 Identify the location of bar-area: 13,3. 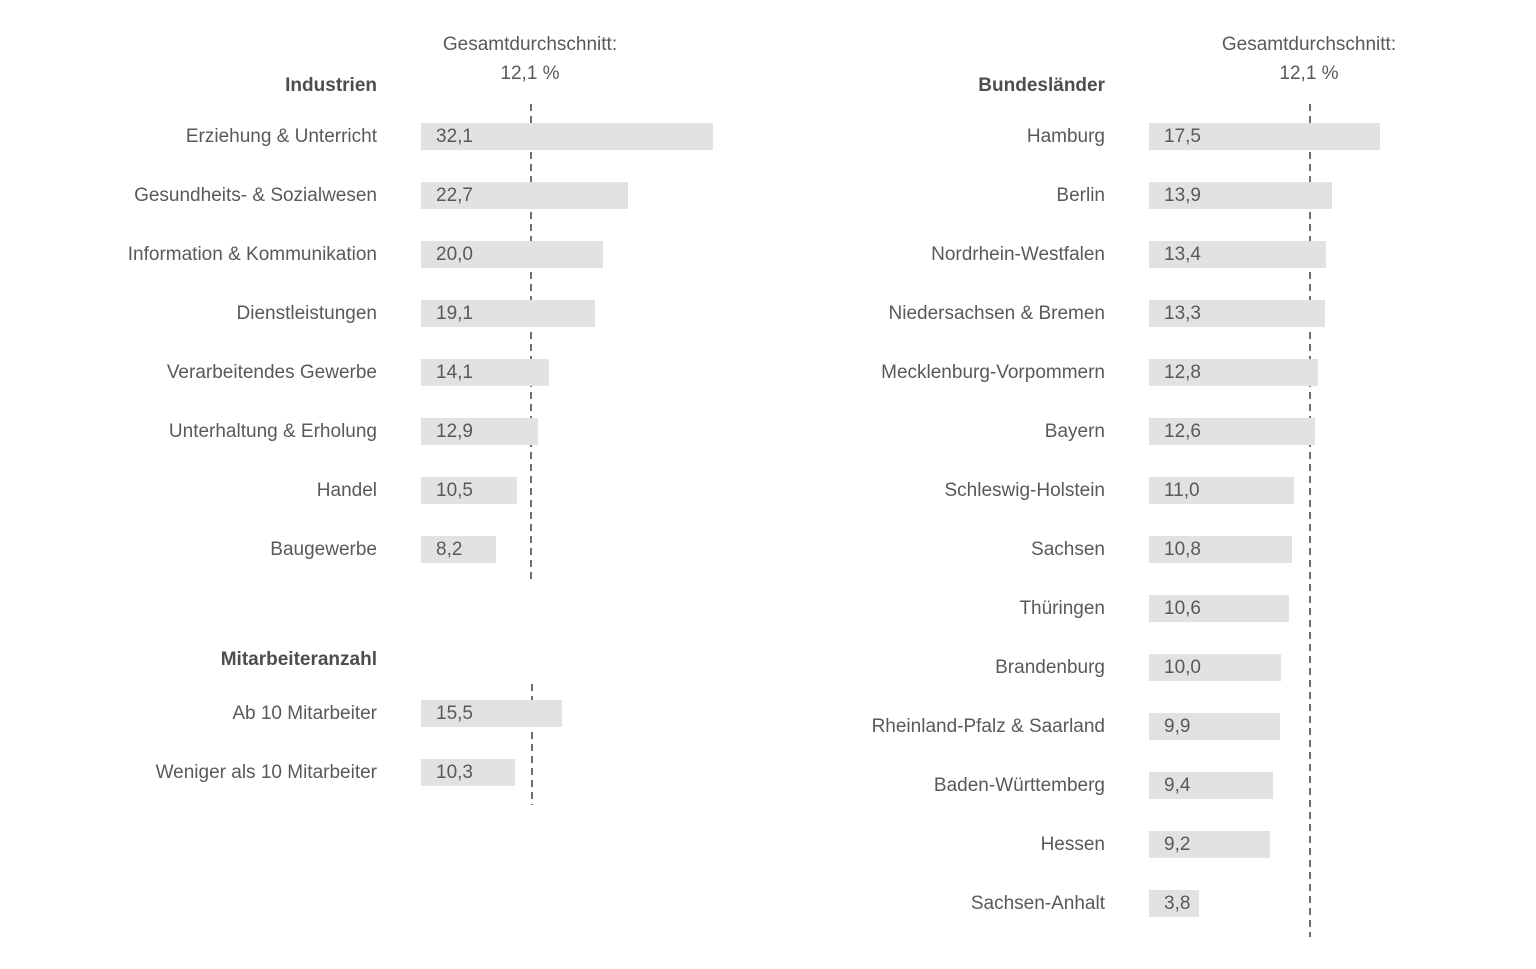
(1237, 313).